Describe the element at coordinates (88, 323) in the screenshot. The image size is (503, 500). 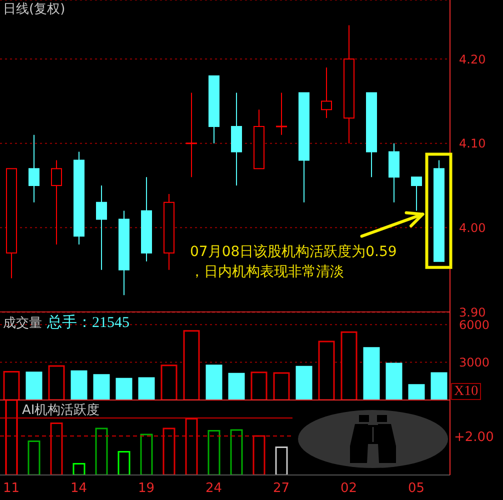
I see `chart-subtitle: 总手：21545` at that location.